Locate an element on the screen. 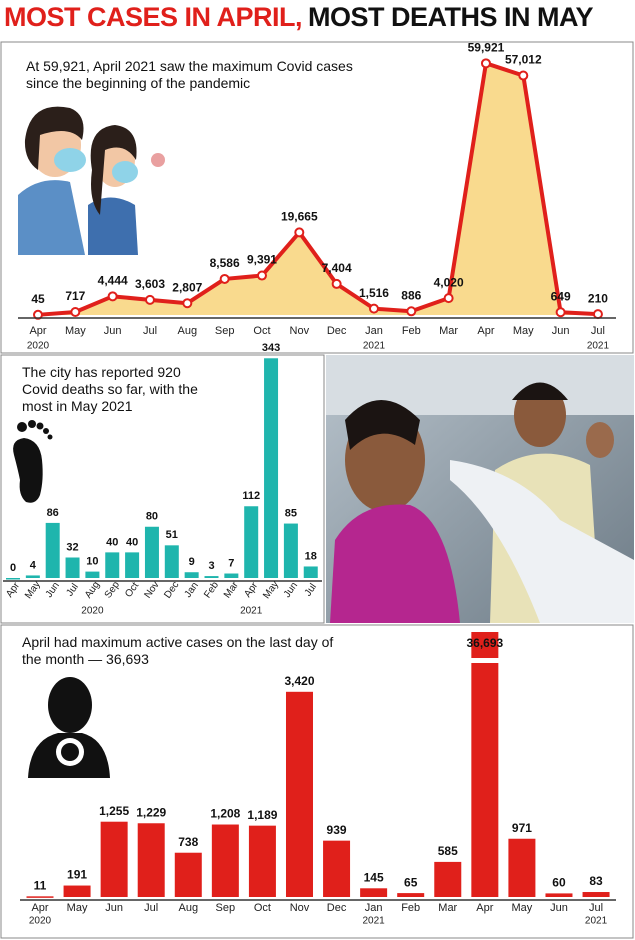 The width and height of the screenshot is (635, 940). data-label: 45 is located at coordinates (38, 299).